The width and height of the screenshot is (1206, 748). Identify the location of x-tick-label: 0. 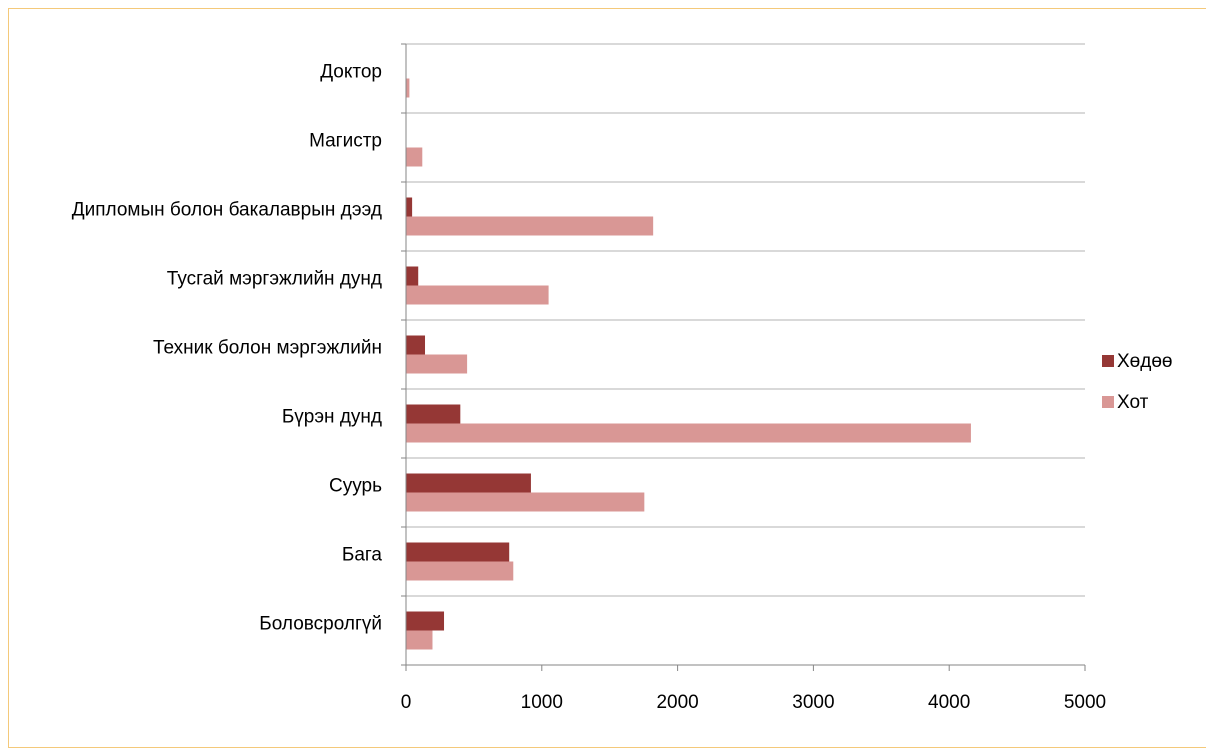
(406, 702).